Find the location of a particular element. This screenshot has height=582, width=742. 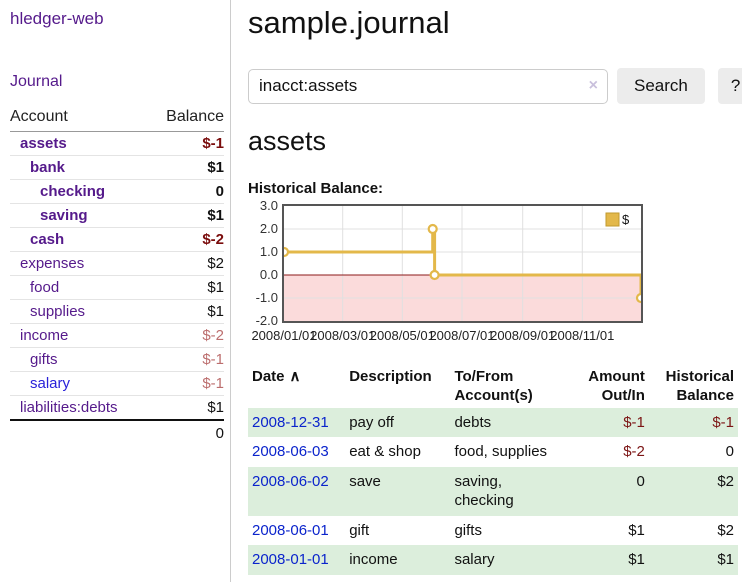

transaction-description: income is located at coordinates (373, 559).